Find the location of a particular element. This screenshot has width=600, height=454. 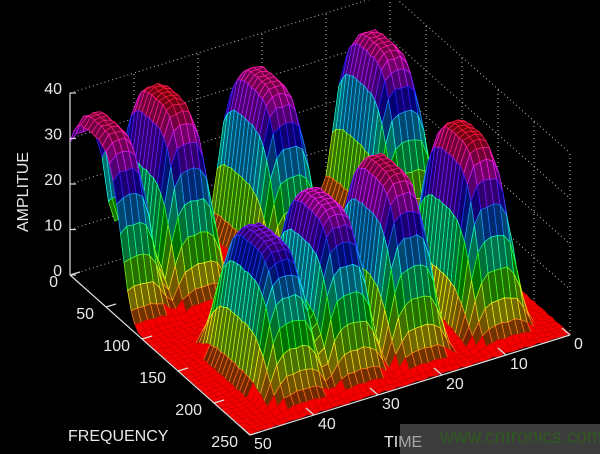

z-axis-title: AMPLITUE is located at coordinates (23, 192).